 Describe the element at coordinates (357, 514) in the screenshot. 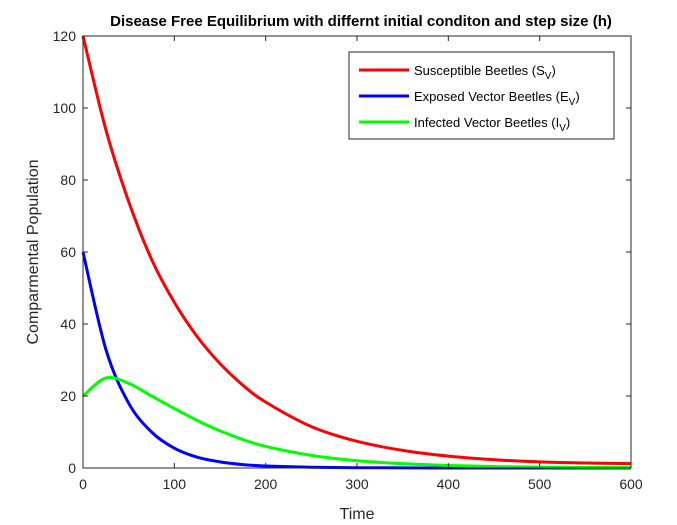

I see `x-axis-title: Time` at that location.